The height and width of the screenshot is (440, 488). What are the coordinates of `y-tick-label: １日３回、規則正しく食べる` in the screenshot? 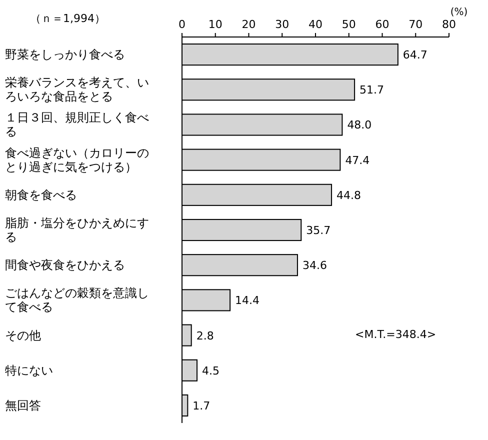 It's located at (77, 124).